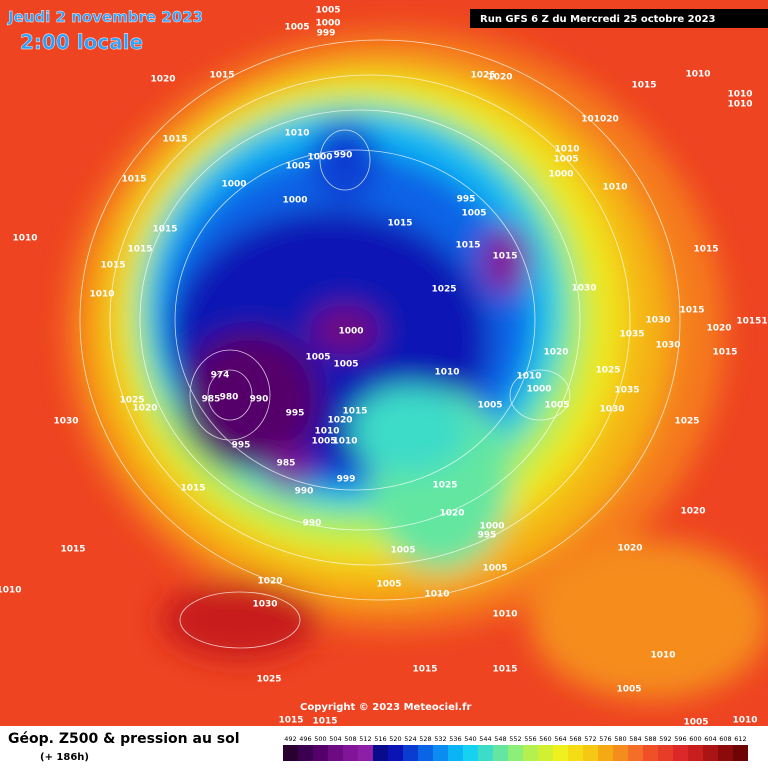 The width and height of the screenshot is (768, 768). Describe the element at coordinates (619, 18) in the screenshot. I see `run-box` at that location.